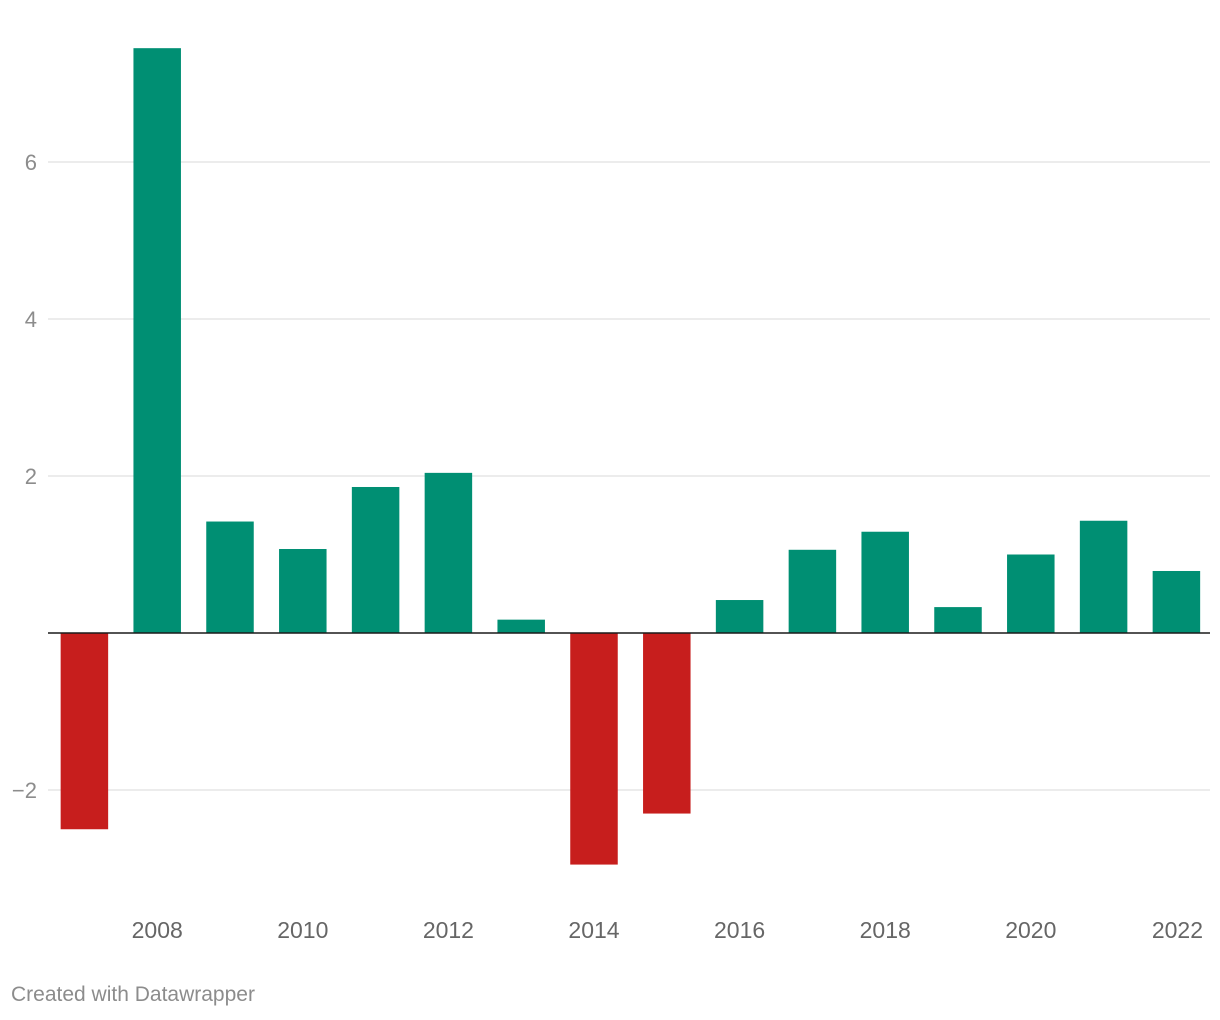  I want to click on x-tick-label: 2016, so click(739, 930).